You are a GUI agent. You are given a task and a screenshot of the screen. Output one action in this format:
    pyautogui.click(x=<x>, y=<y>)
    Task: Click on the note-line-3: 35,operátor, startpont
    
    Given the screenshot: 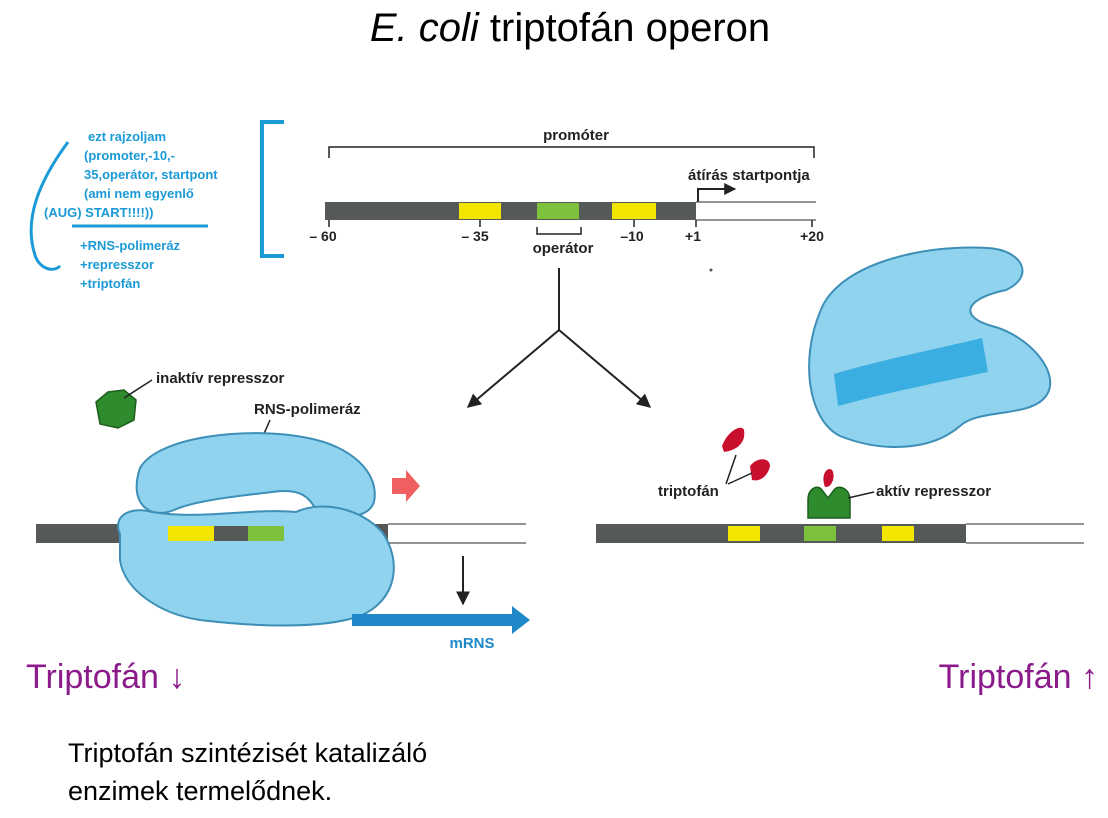 What is the action you would take?
    pyautogui.click(x=151, y=174)
    